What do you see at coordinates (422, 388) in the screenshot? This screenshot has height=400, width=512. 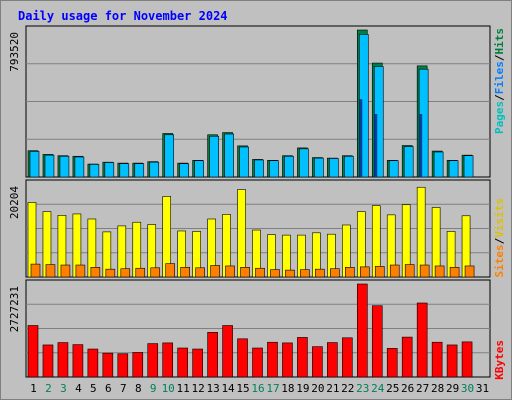 I see `x-tick-label: 27` at bounding box center [422, 388].